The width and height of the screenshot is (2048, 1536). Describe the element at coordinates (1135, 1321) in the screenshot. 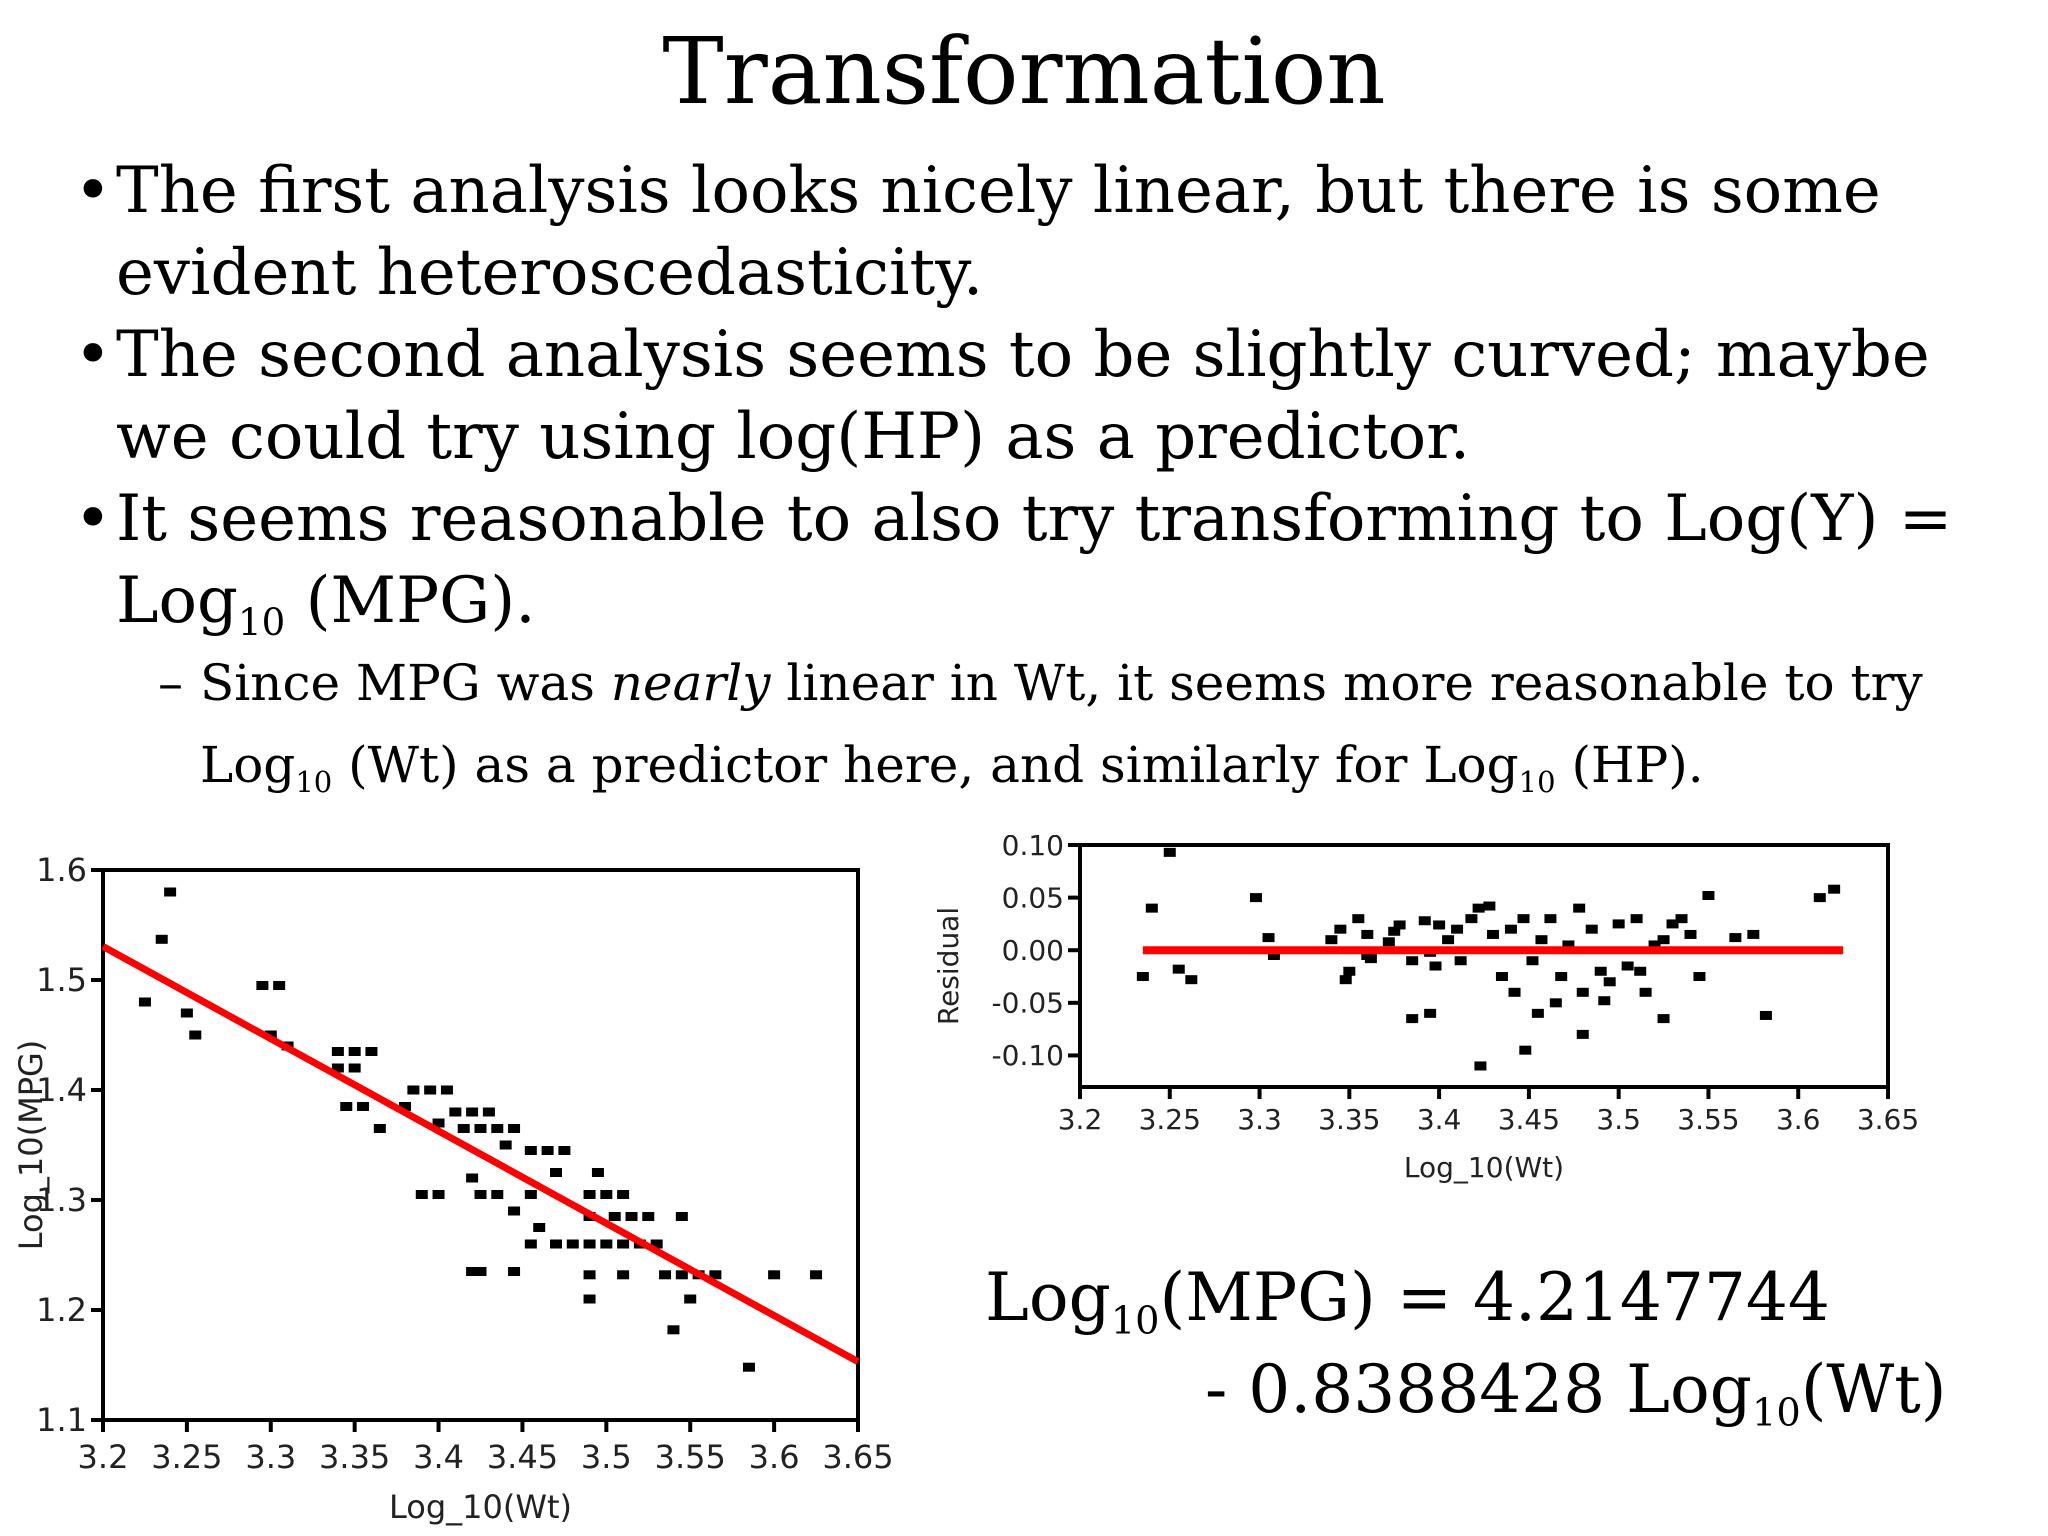

I see `eq-line-1-subscript: 10` at that location.